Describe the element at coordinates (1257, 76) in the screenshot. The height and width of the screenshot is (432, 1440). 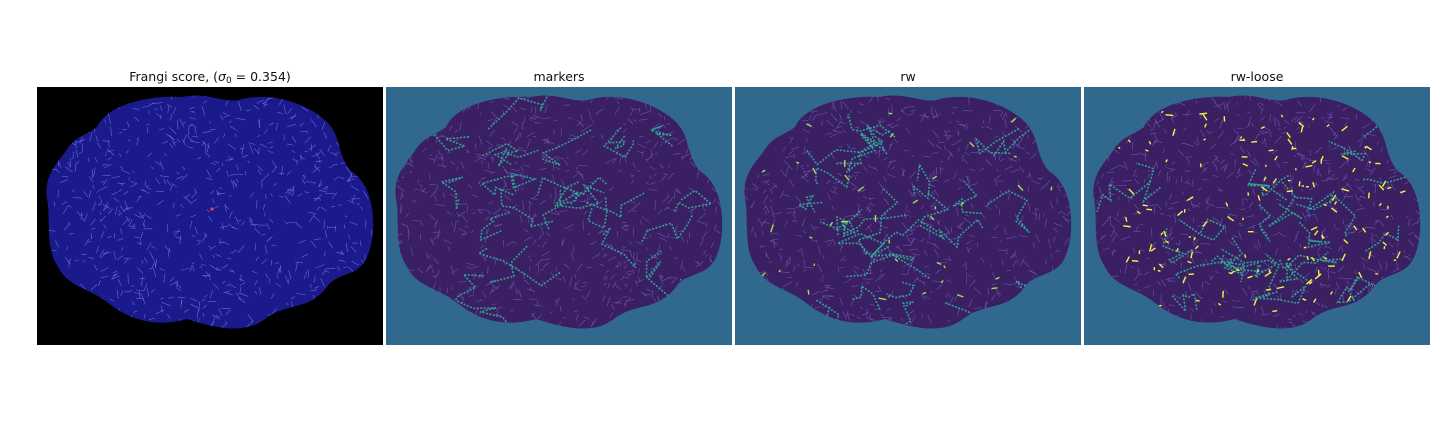
I see `panel-title-rw-loose: rw-loose` at that location.